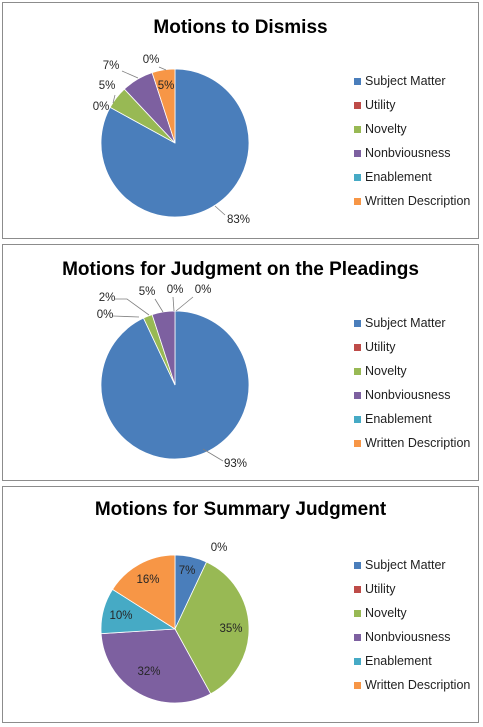  Describe the element at coordinates (166, 86) in the screenshot. I see `data-label-written-description: 5%` at that location.